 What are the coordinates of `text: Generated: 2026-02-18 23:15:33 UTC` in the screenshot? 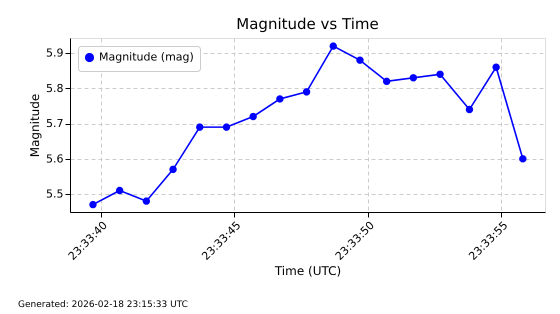 It's located at (103, 305).